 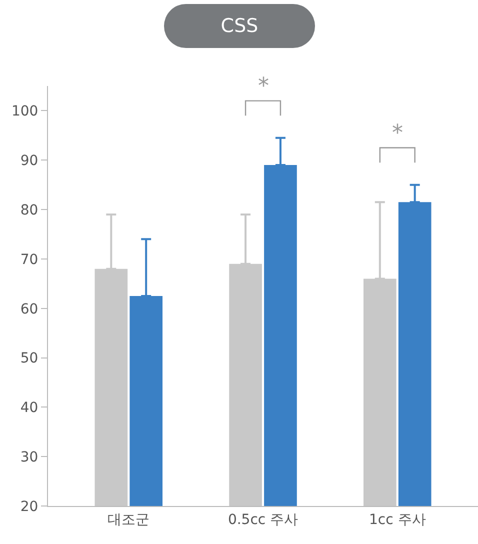 I want to click on x-tick-label: 1cc 주사, so click(x=397, y=520).